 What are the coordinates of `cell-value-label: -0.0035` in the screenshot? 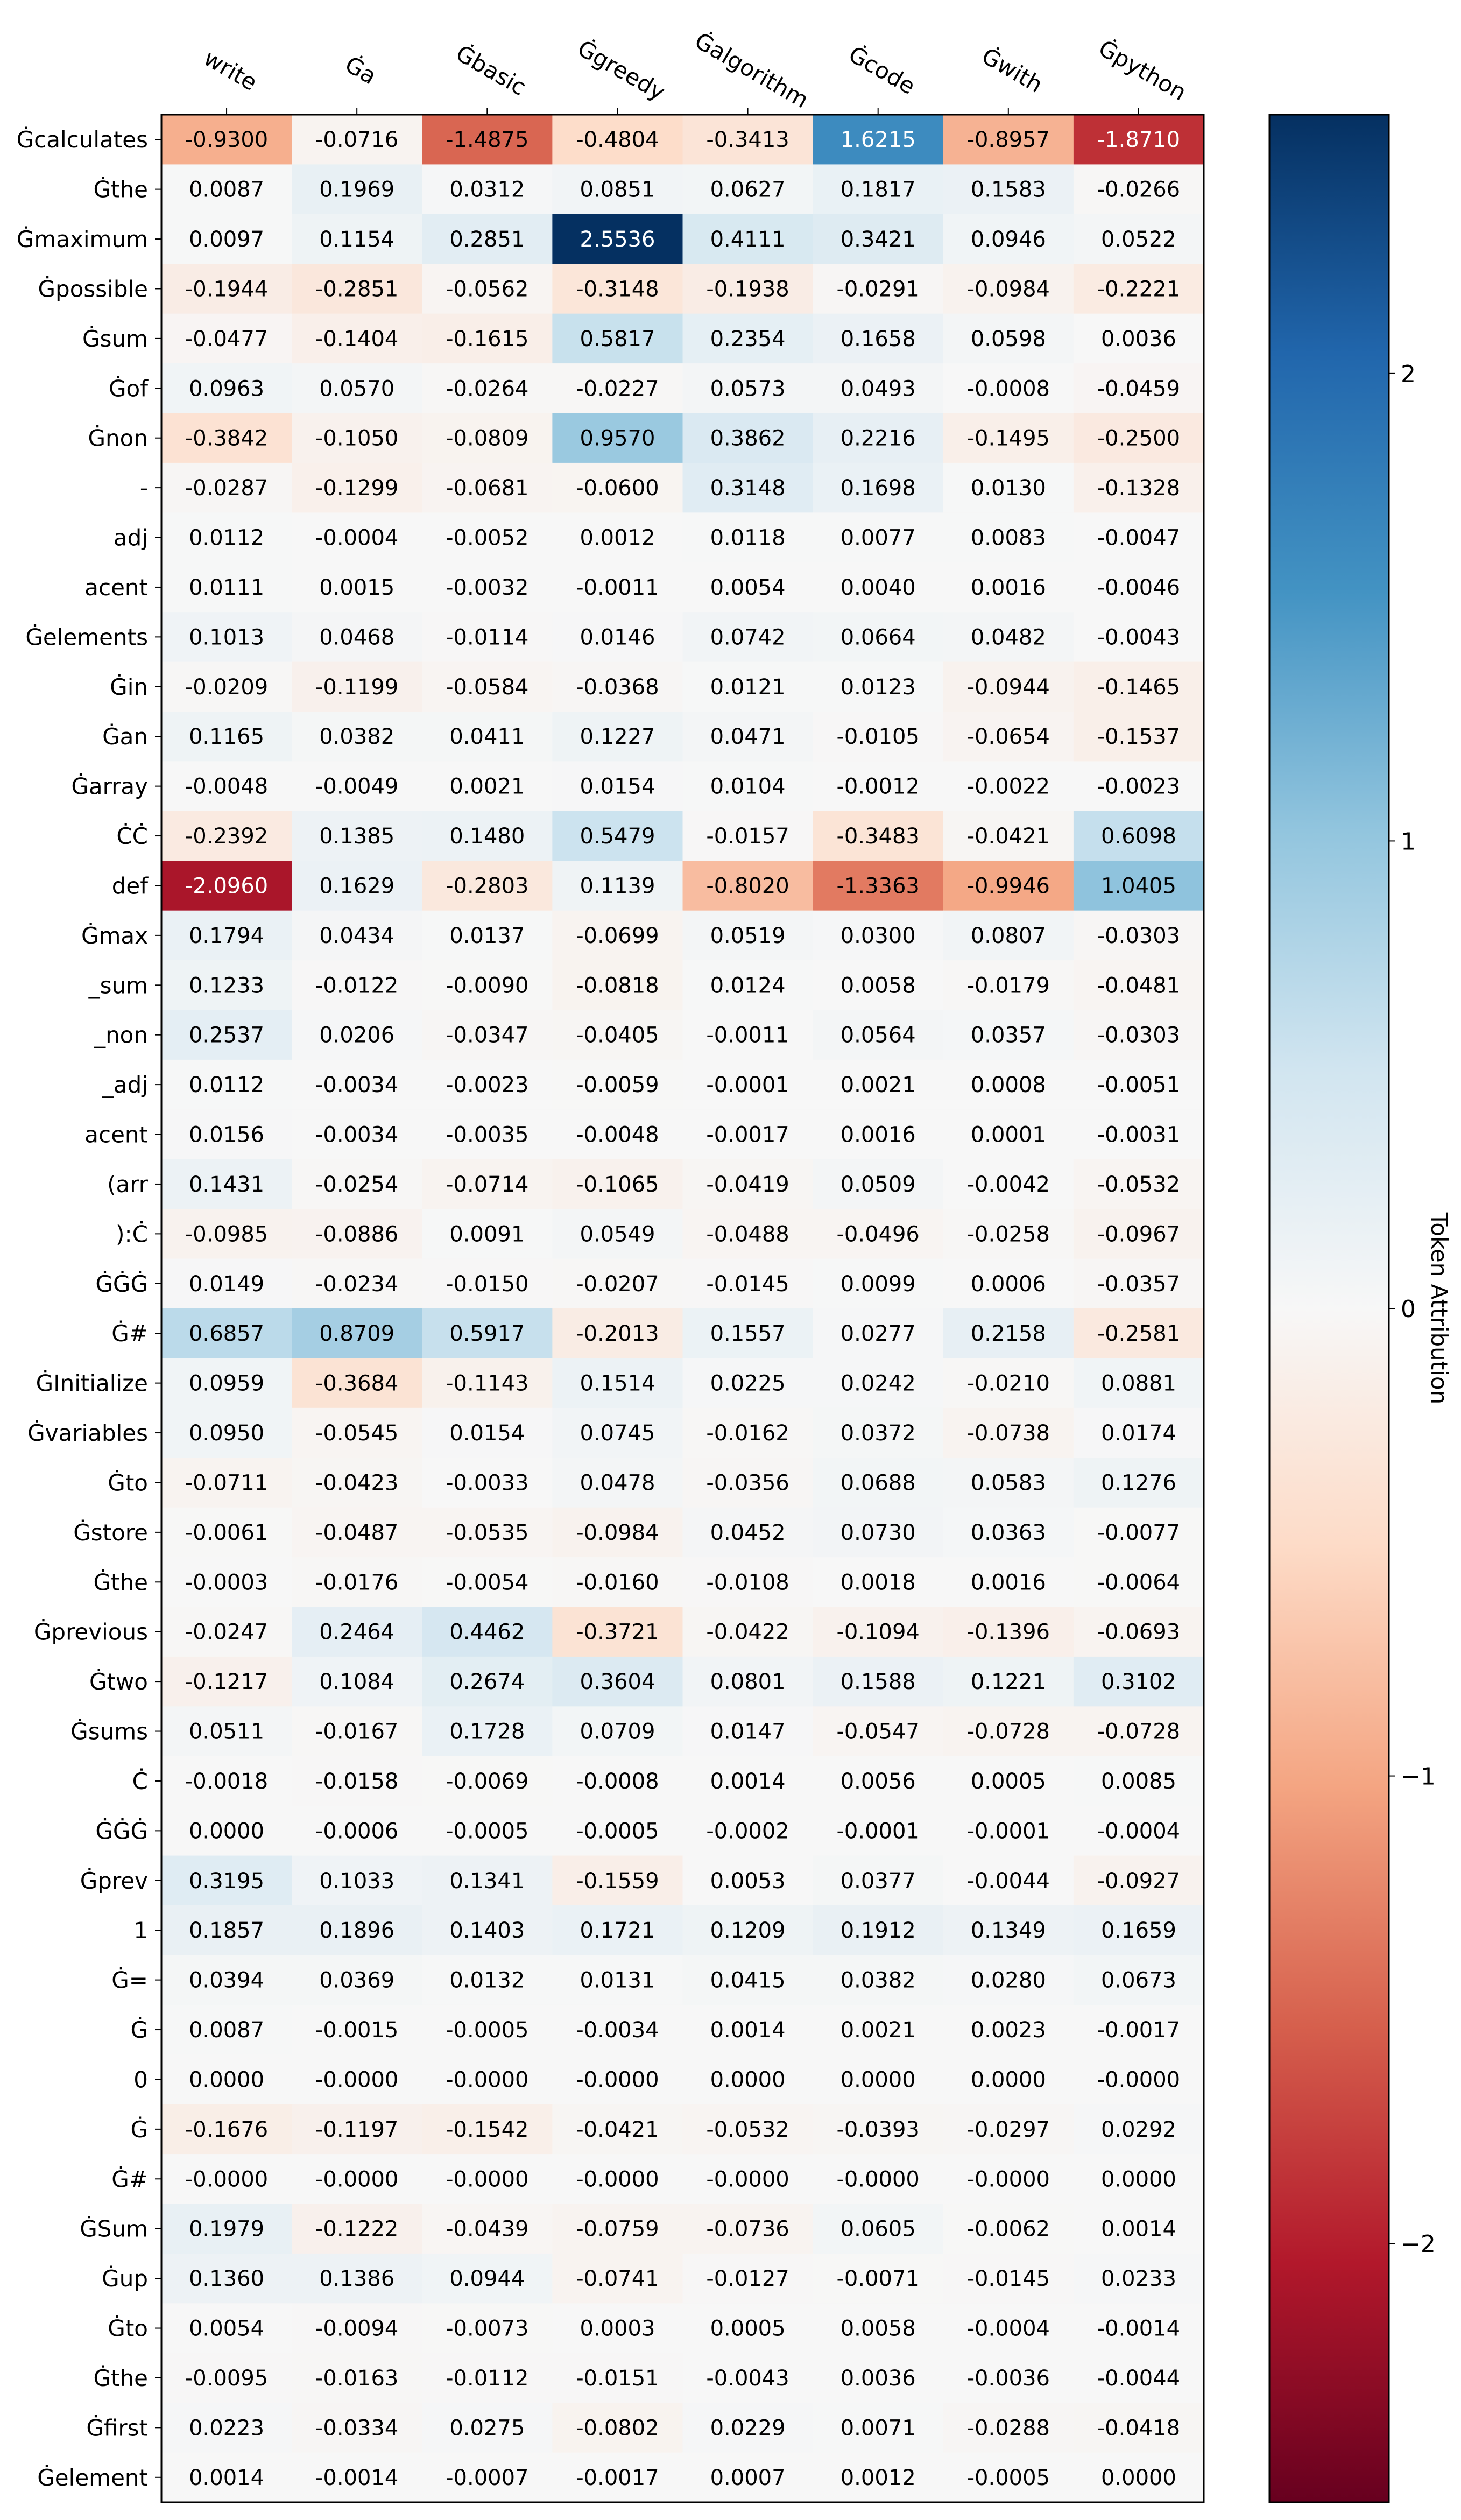 It's located at (487, 1135).